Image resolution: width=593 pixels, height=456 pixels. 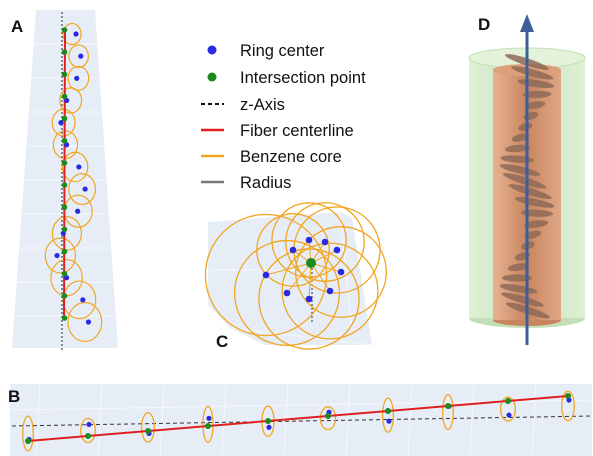 What do you see at coordinates (212, 50) in the screenshot?
I see `legend-ring-center-symbol` at bounding box center [212, 50].